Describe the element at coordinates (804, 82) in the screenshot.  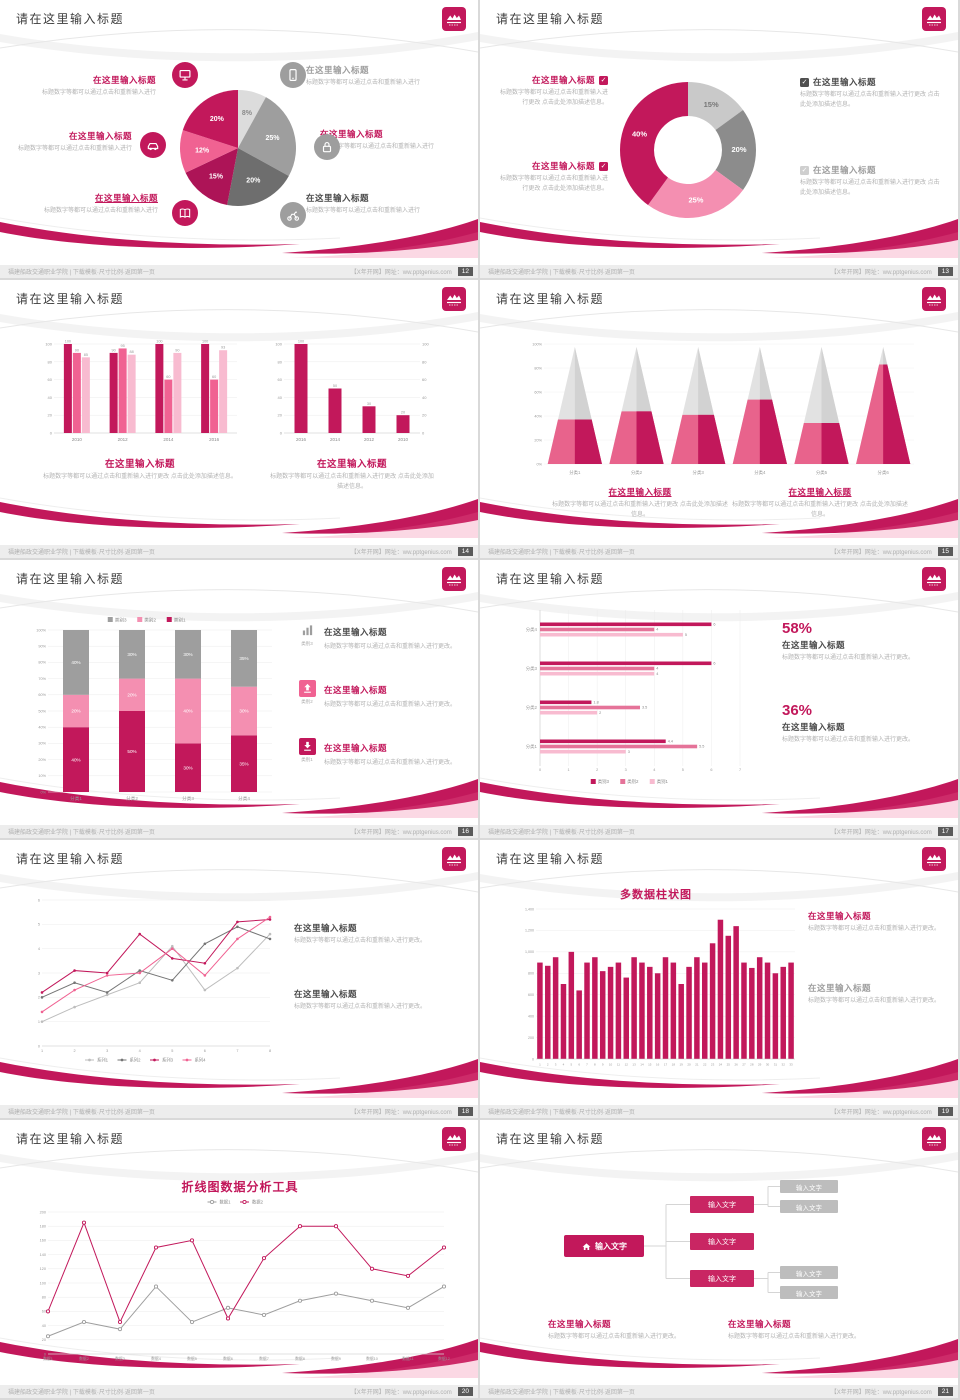
I see `check-icon: ✓` at that location.